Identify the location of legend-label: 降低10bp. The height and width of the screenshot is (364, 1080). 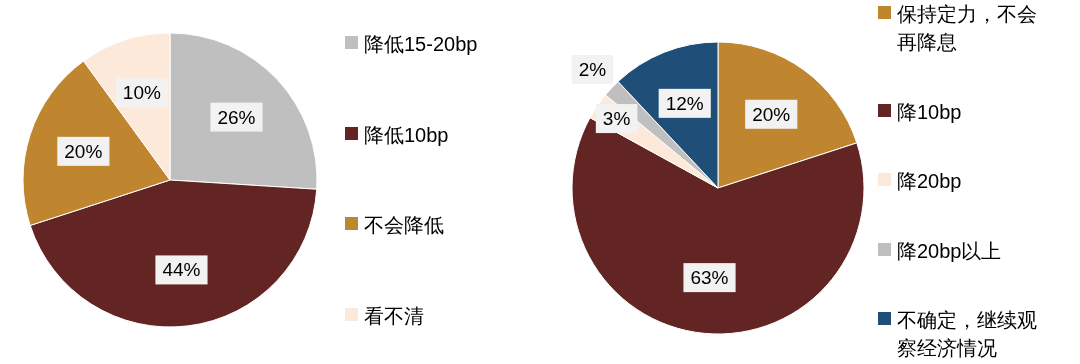
(406, 135).